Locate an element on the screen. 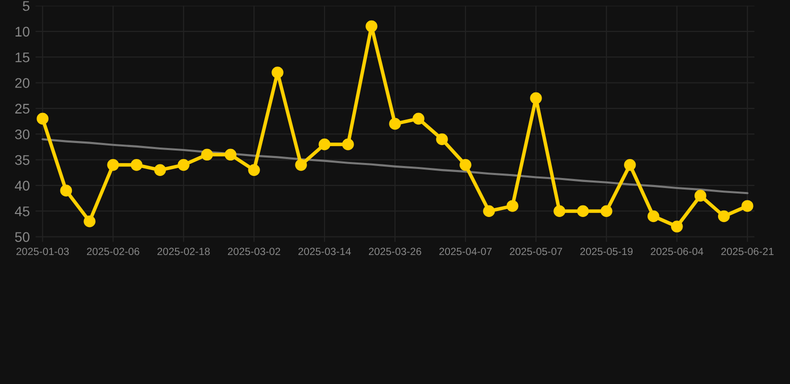  x-tick-label: 2025-03-02 is located at coordinates (254, 252).